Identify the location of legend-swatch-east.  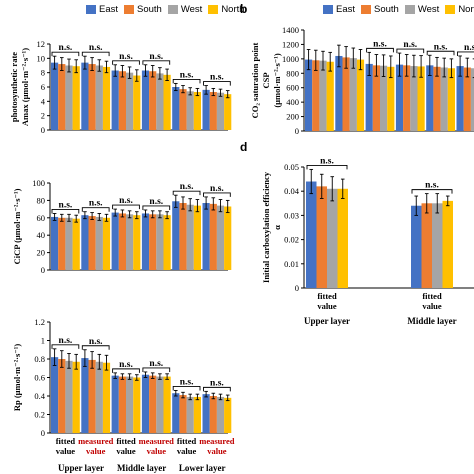
(91, 9).